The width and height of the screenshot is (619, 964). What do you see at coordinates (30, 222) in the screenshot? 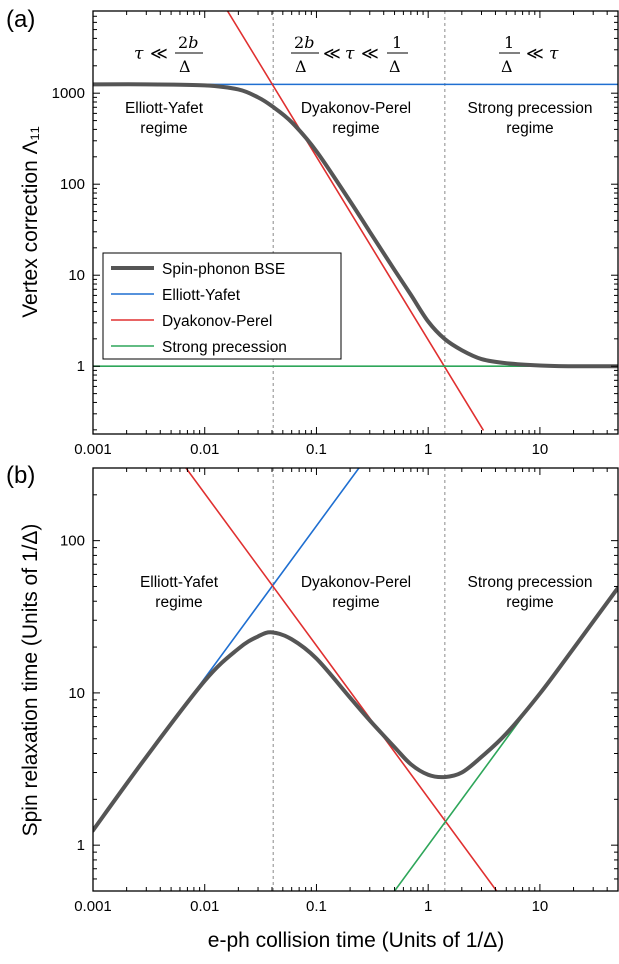
I see `panel-a-y-axis-title: Vertex correction Λ₁₁` at bounding box center [30, 222].